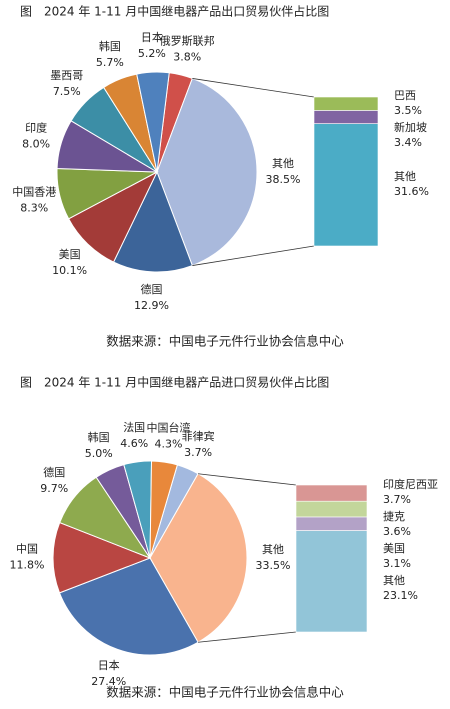  Describe the element at coordinates (187, 57) in the screenshot. I see `slice-value-label: 3.8%` at that location.